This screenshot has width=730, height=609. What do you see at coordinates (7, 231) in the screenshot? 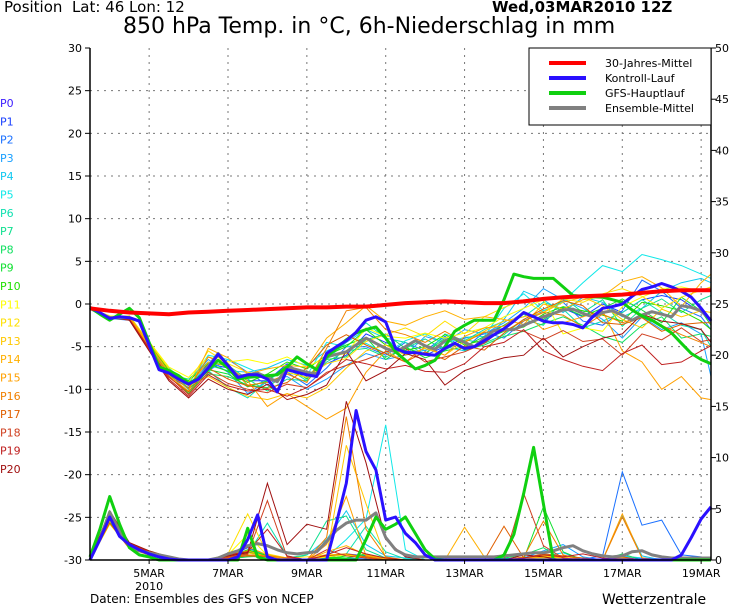
I see `member-label-p7: P7` at bounding box center [7, 231].